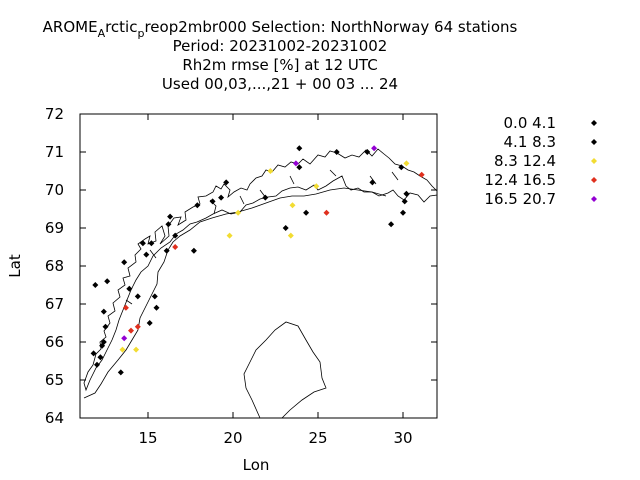 The image size is (640, 480). I want to click on title-part: p, so click(140, 33).